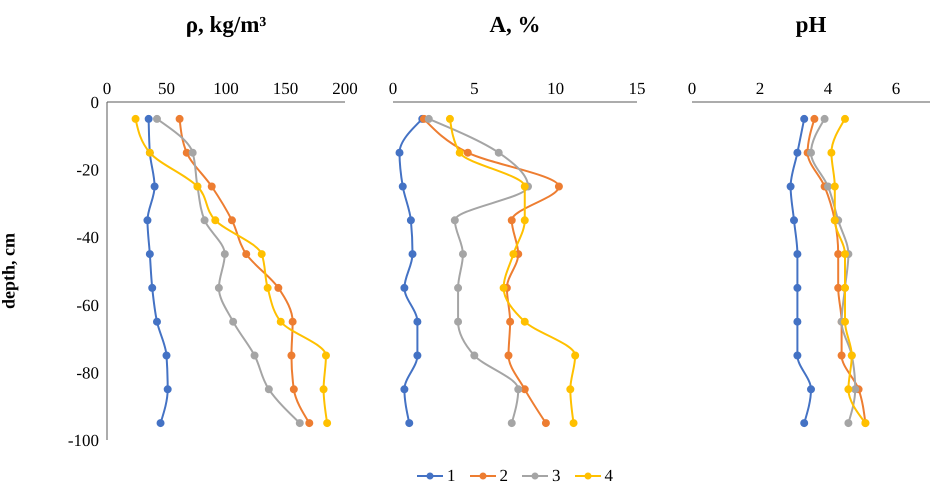 The image size is (932, 489). Describe the element at coordinates (811, 25) in the screenshot. I see `chart-title: pH` at that location.